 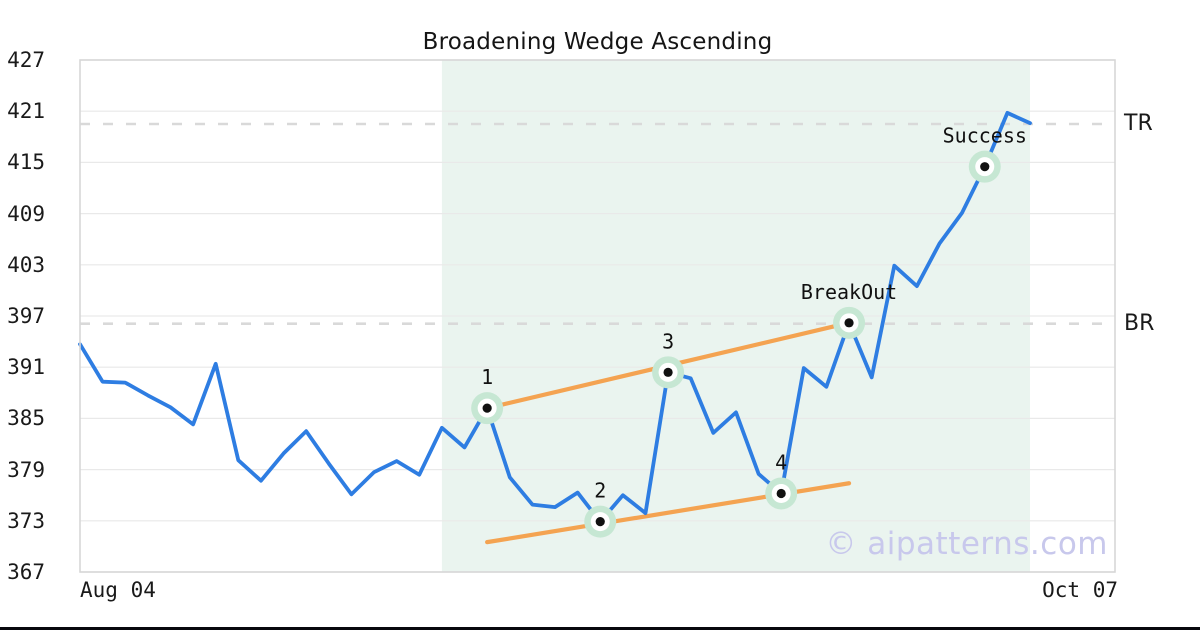 I want to click on y-tick-label: 415, so click(x=26, y=162).